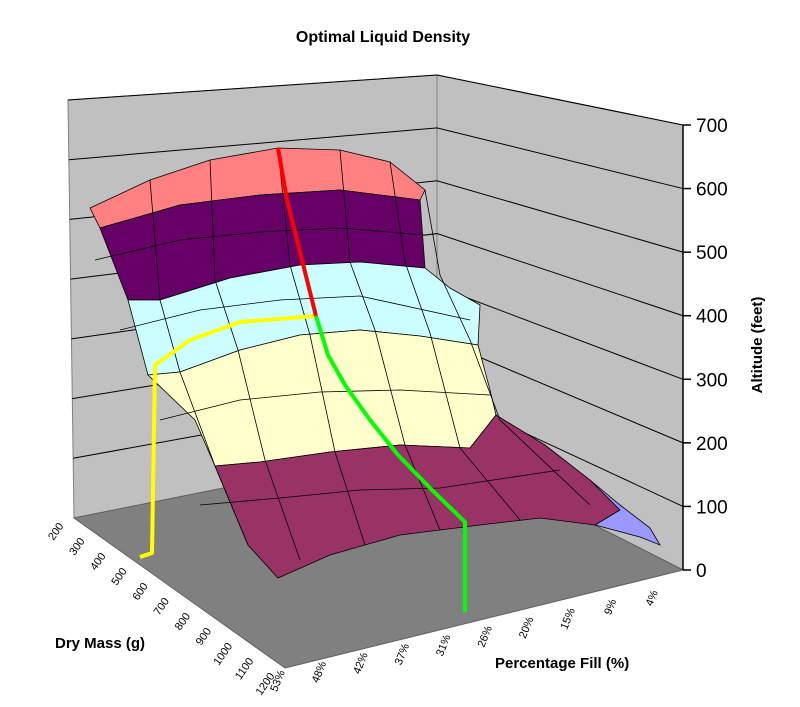  Describe the element at coordinates (223, 654) in the screenshot. I see `y-tick-label: 1000` at that location.